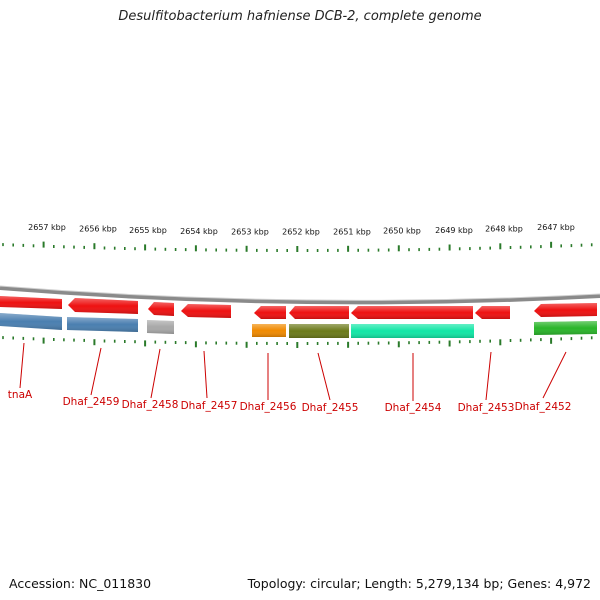  I want to click on ruler-label: 2654 kbp, so click(199, 231).